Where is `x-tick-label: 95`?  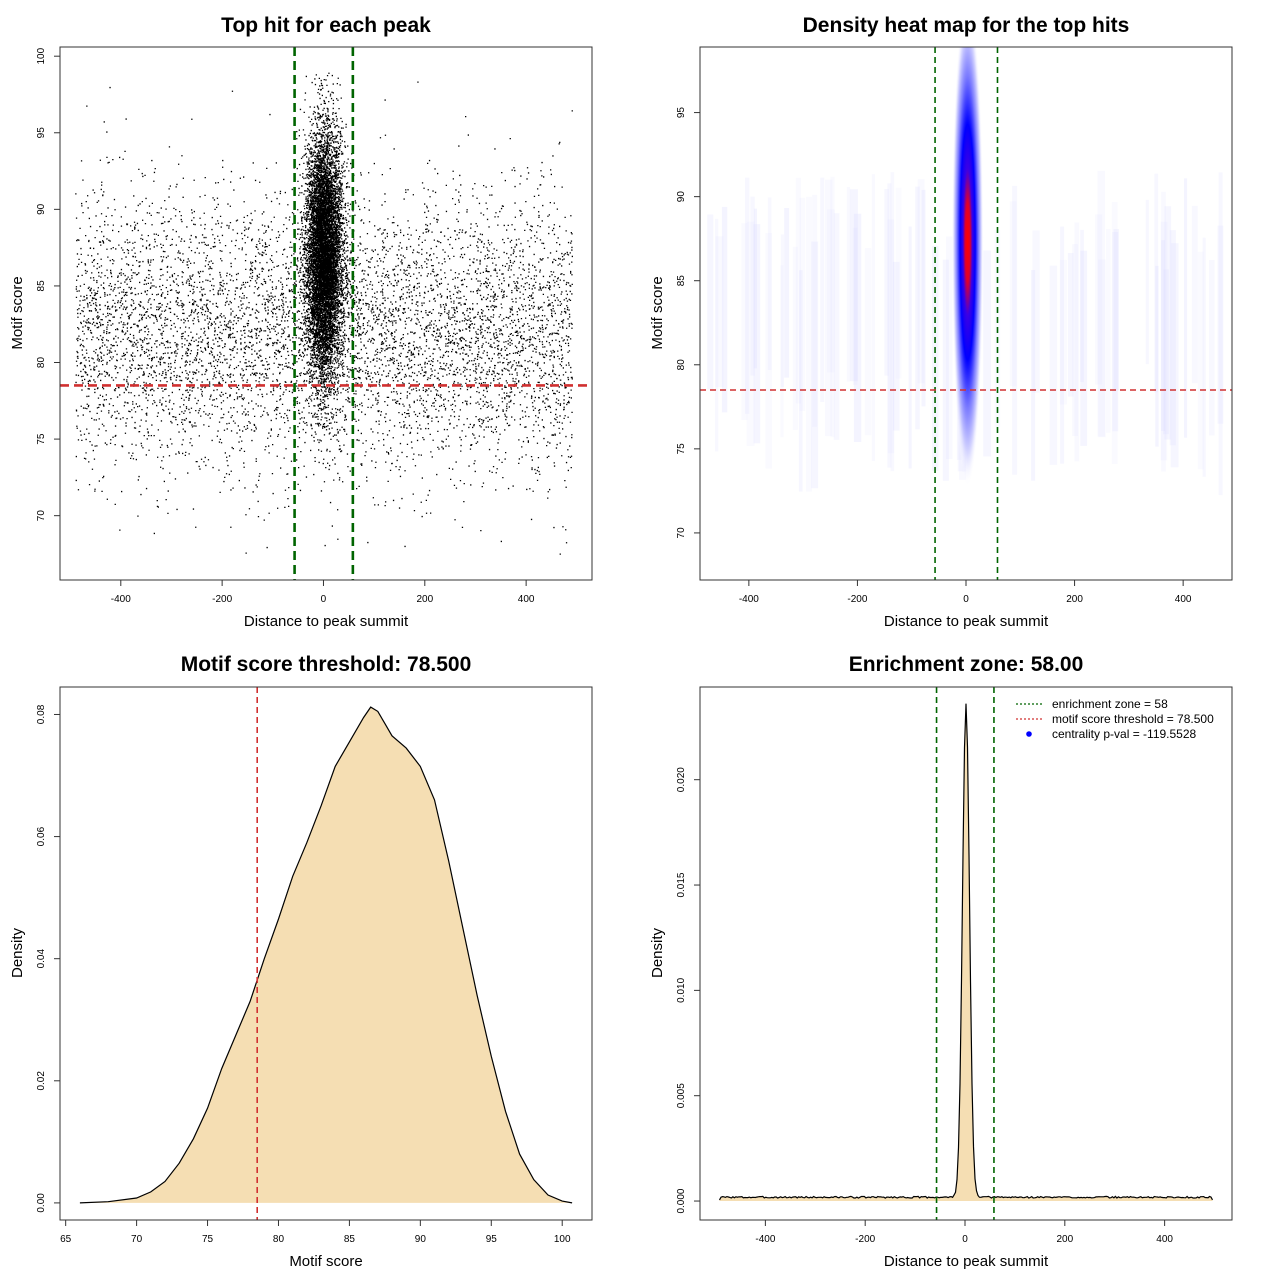
x-tick-label: 95 is located at coordinates (492, 1239).